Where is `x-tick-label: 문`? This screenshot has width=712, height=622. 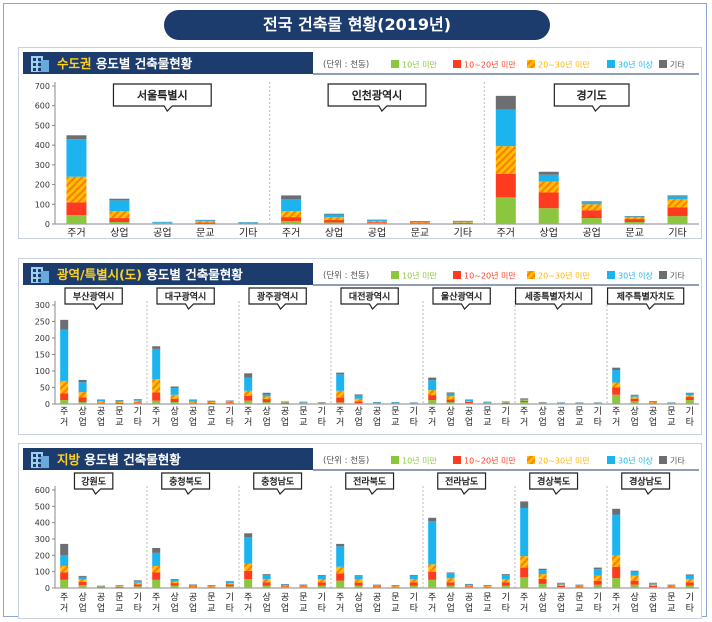
x-tick-label: 문 is located at coordinates (579, 411).